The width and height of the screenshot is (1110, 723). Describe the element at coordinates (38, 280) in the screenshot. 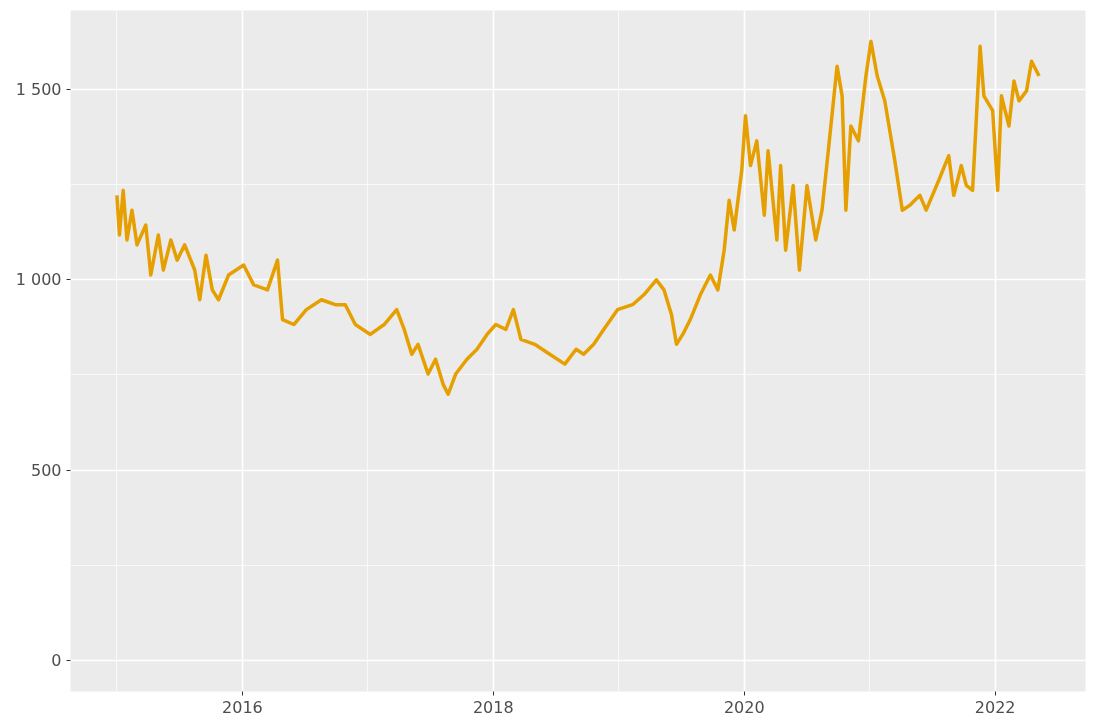

I see `y-tick-label: 1 000` at that location.